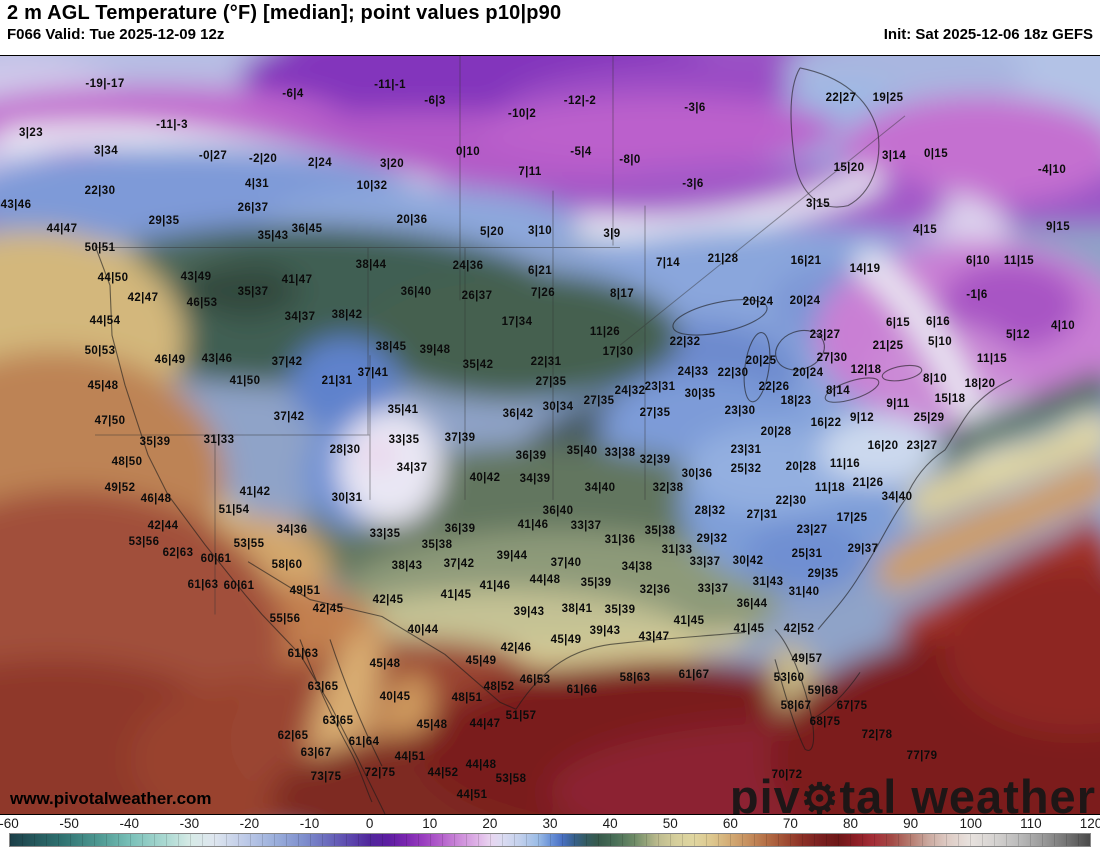 The image size is (1100, 850). I want to click on point-value: 34|39, so click(535, 479).